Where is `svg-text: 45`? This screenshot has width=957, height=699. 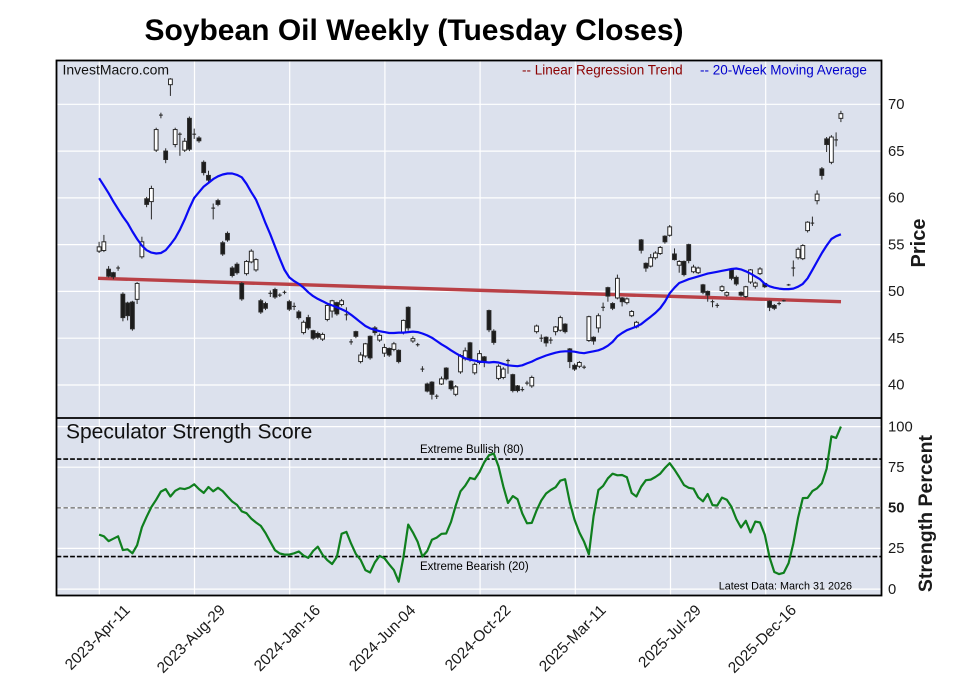
svg-text: 45 is located at coordinates (896, 339).